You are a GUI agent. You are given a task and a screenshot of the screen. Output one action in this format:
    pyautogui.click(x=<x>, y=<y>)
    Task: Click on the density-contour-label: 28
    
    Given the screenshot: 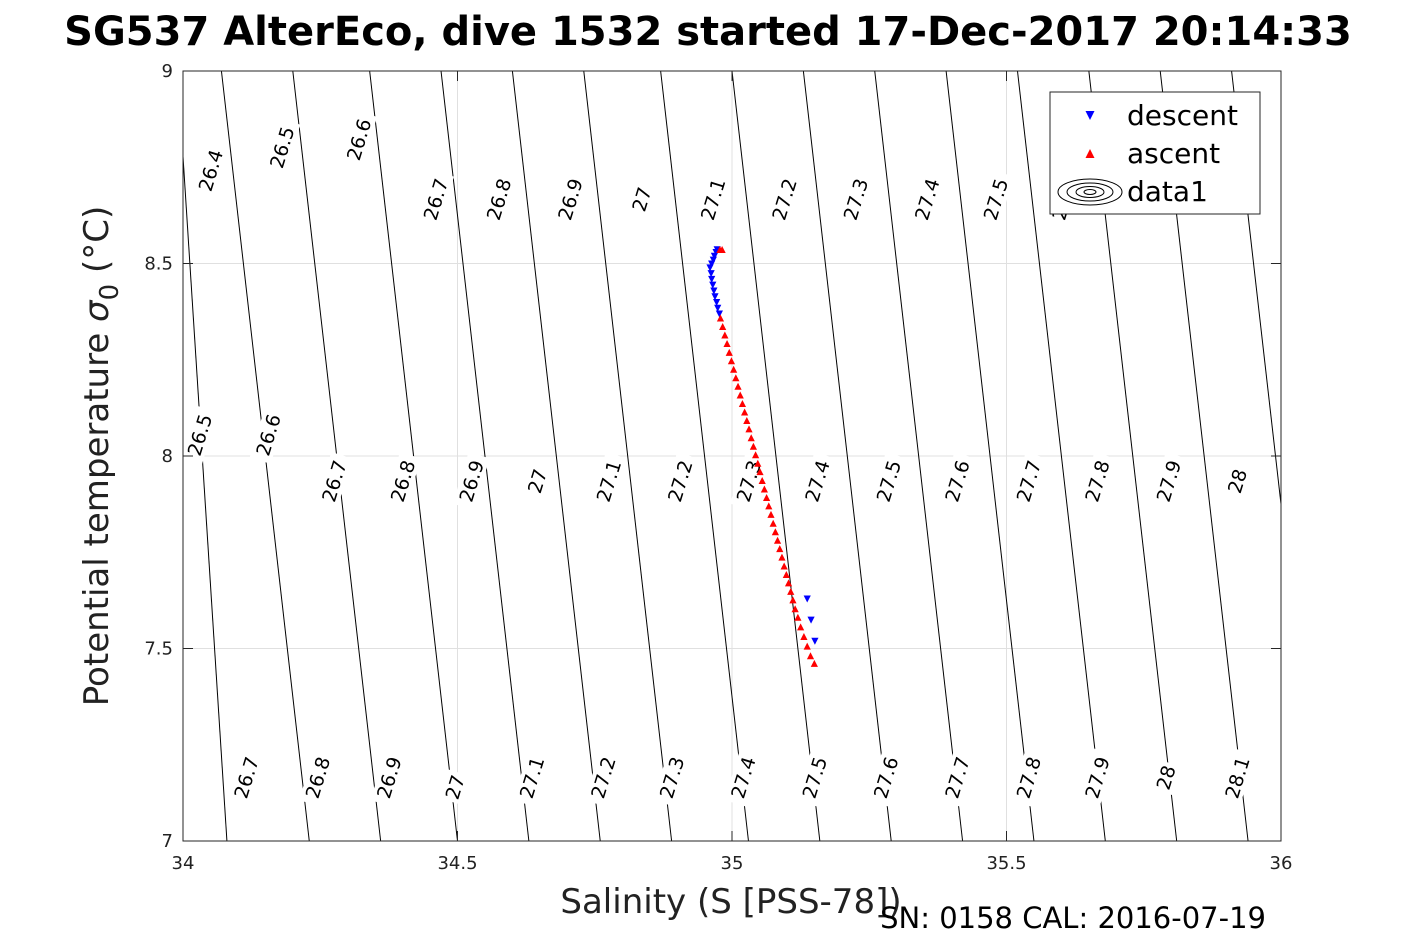 What is the action you would take?
    pyautogui.click(x=1237, y=481)
    